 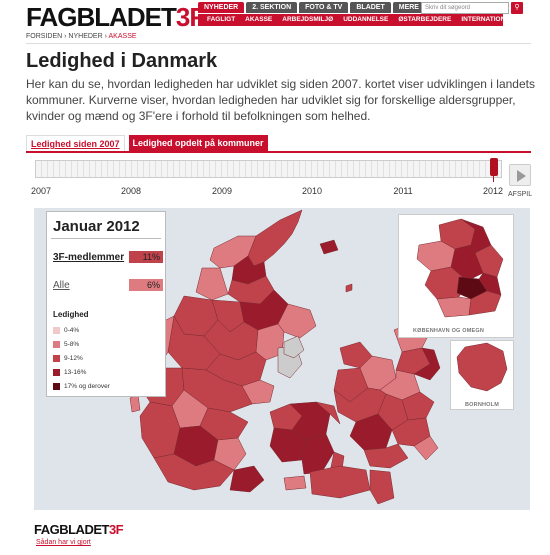 I want to click on bornholm-inset: BORNHOLM, so click(x=482, y=375).